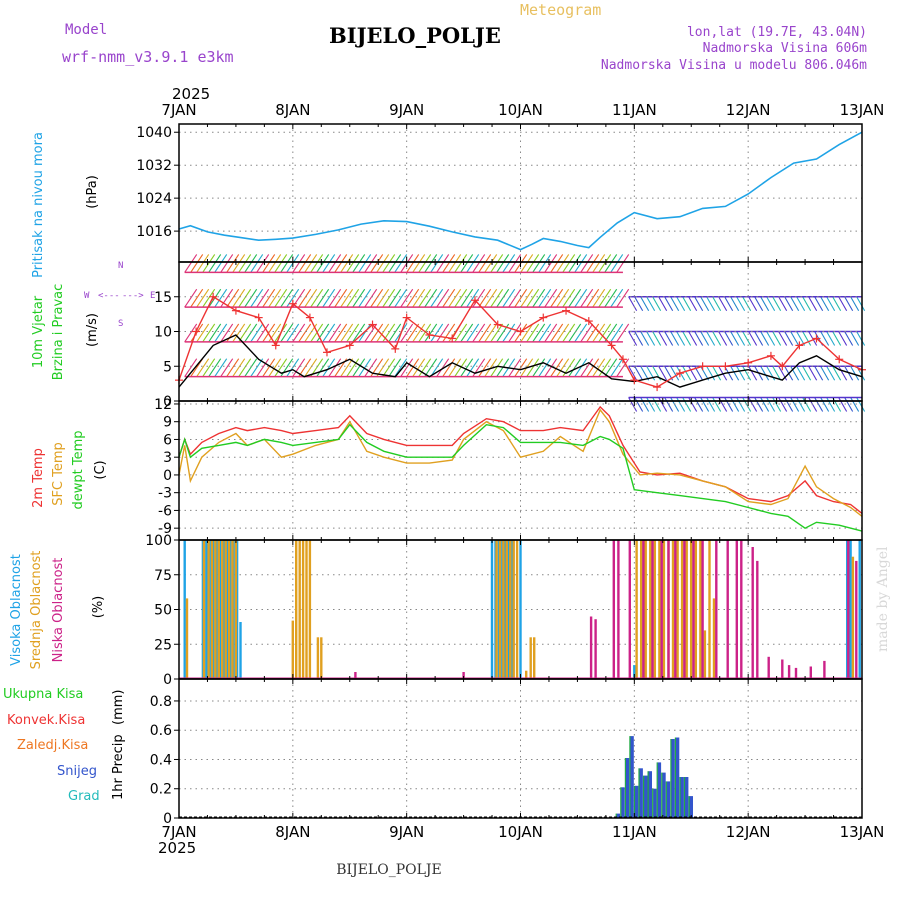  I want to click on x-tick-label-top: 10JAN, so click(520, 110).